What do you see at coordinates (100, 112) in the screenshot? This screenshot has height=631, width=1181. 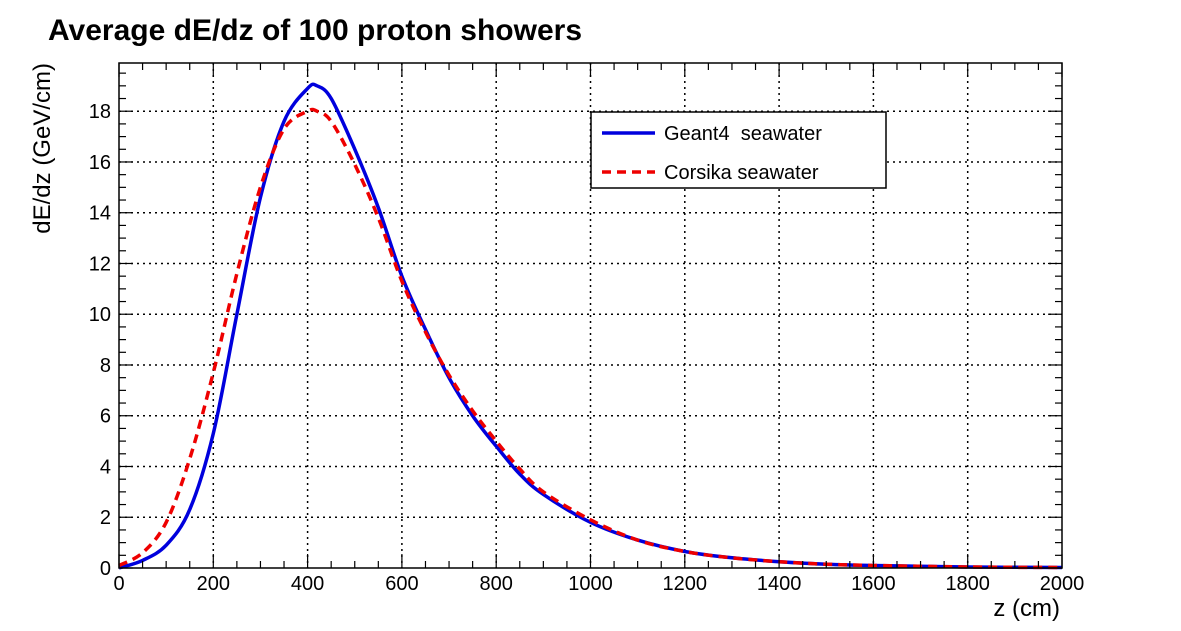 I see `y-tick-label: 18` at bounding box center [100, 112].